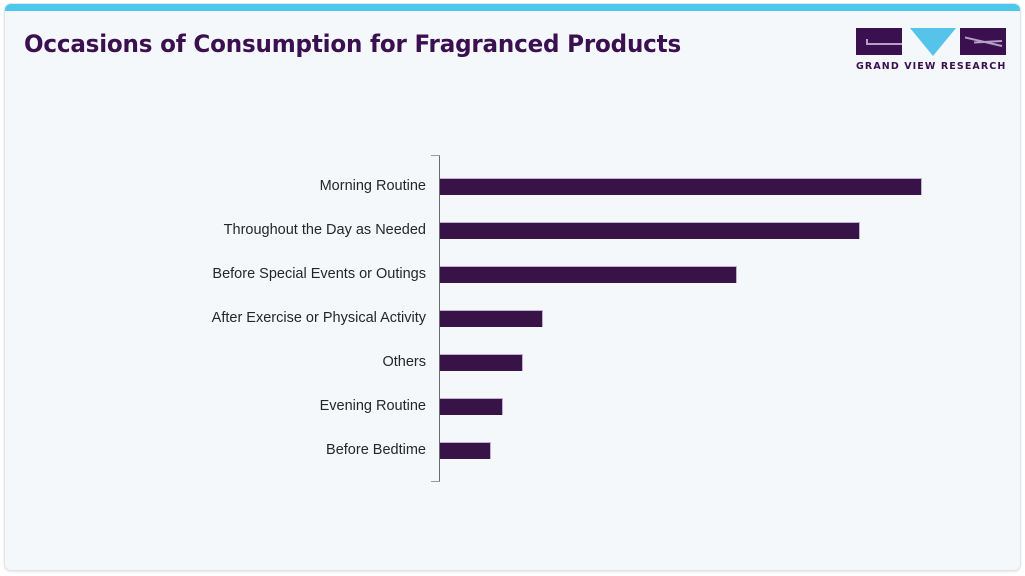 This screenshot has width=1025, height=576. What do you see at coordinates (324, 230) in the screenshot?
I see `bar-category-label: Throughout the Day as Needed` at bounding box center [324, 230].